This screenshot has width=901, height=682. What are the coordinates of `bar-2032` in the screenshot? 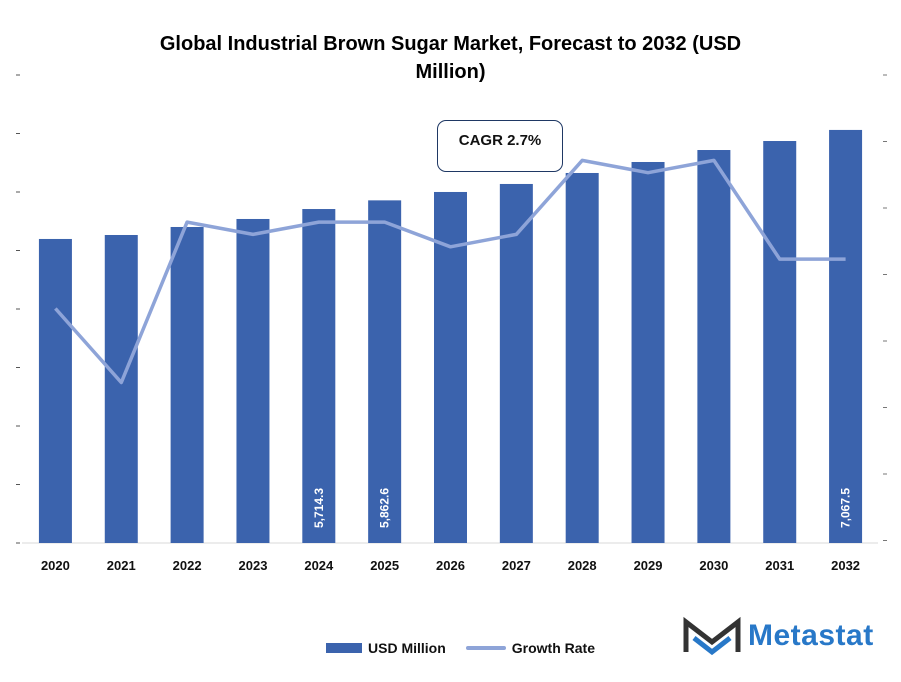 It's located at (846, 336).